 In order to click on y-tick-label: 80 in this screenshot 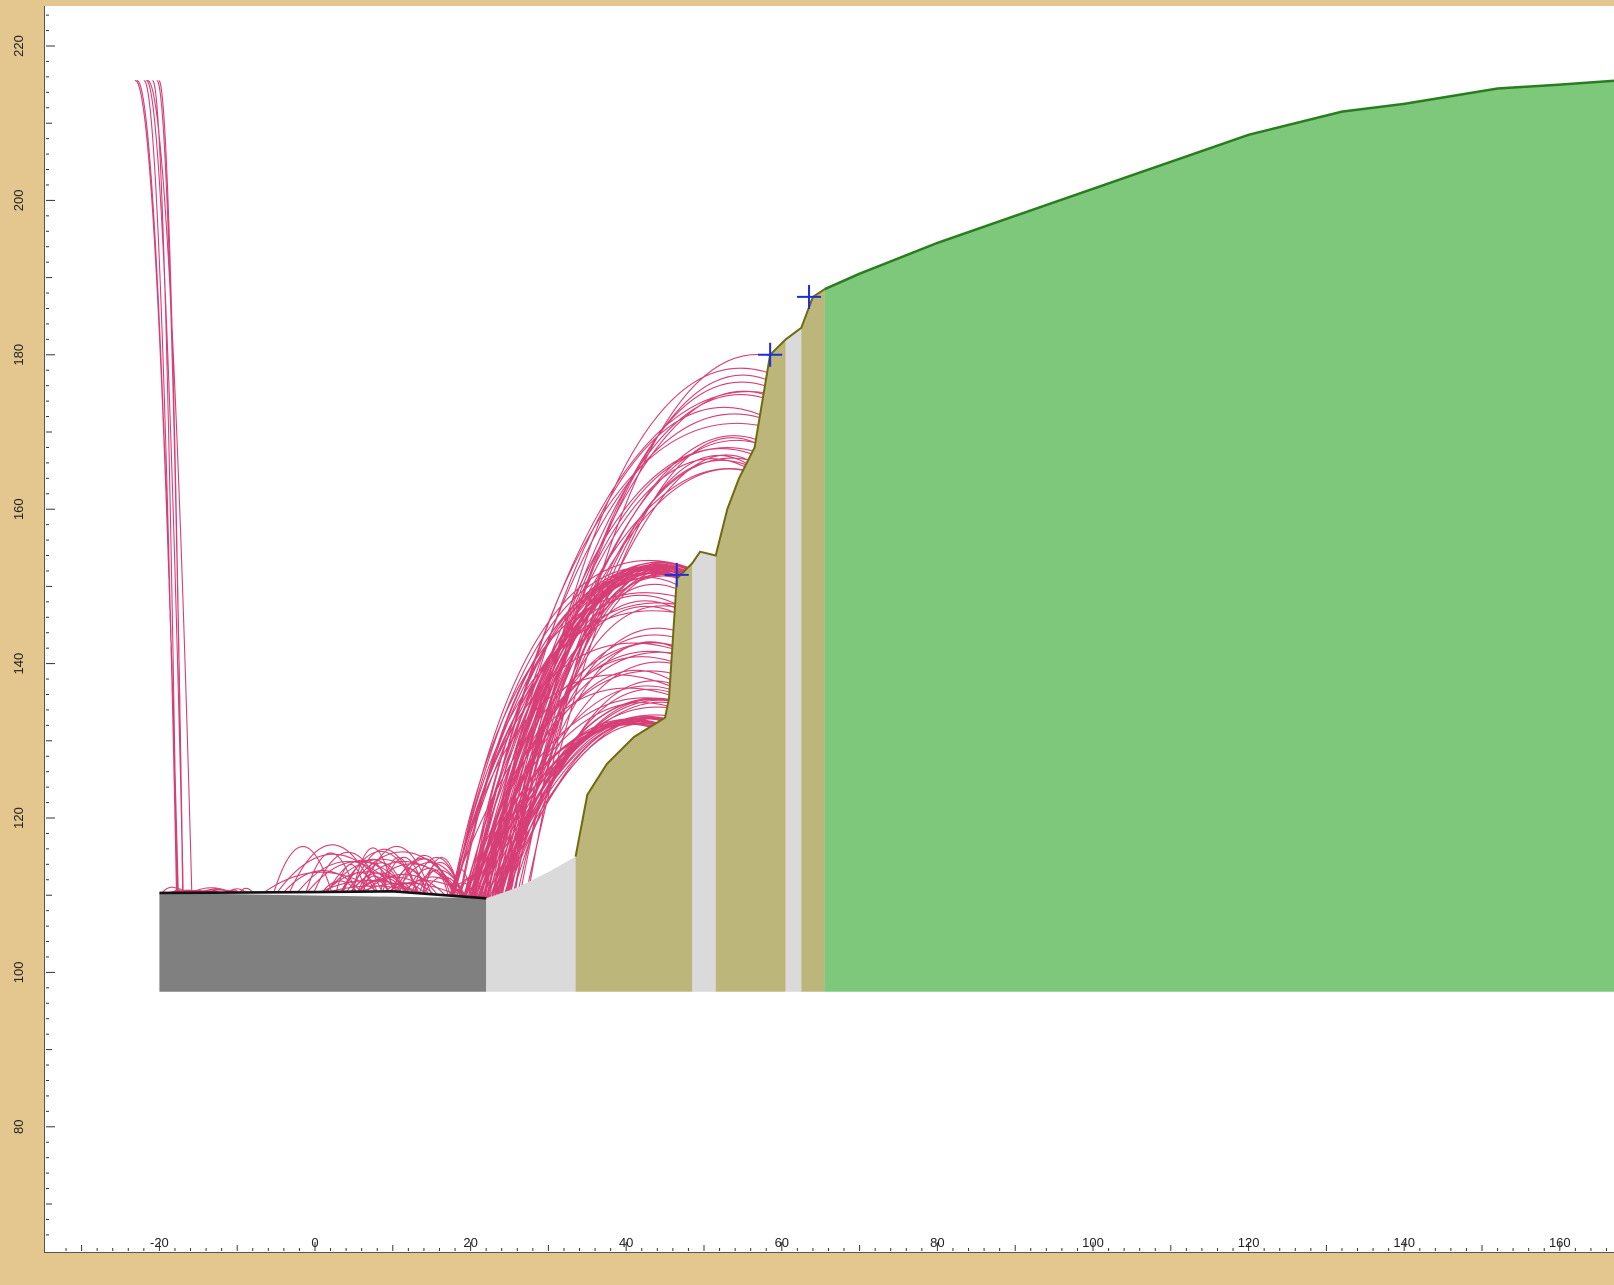, I will do `click(18, 1127)`.